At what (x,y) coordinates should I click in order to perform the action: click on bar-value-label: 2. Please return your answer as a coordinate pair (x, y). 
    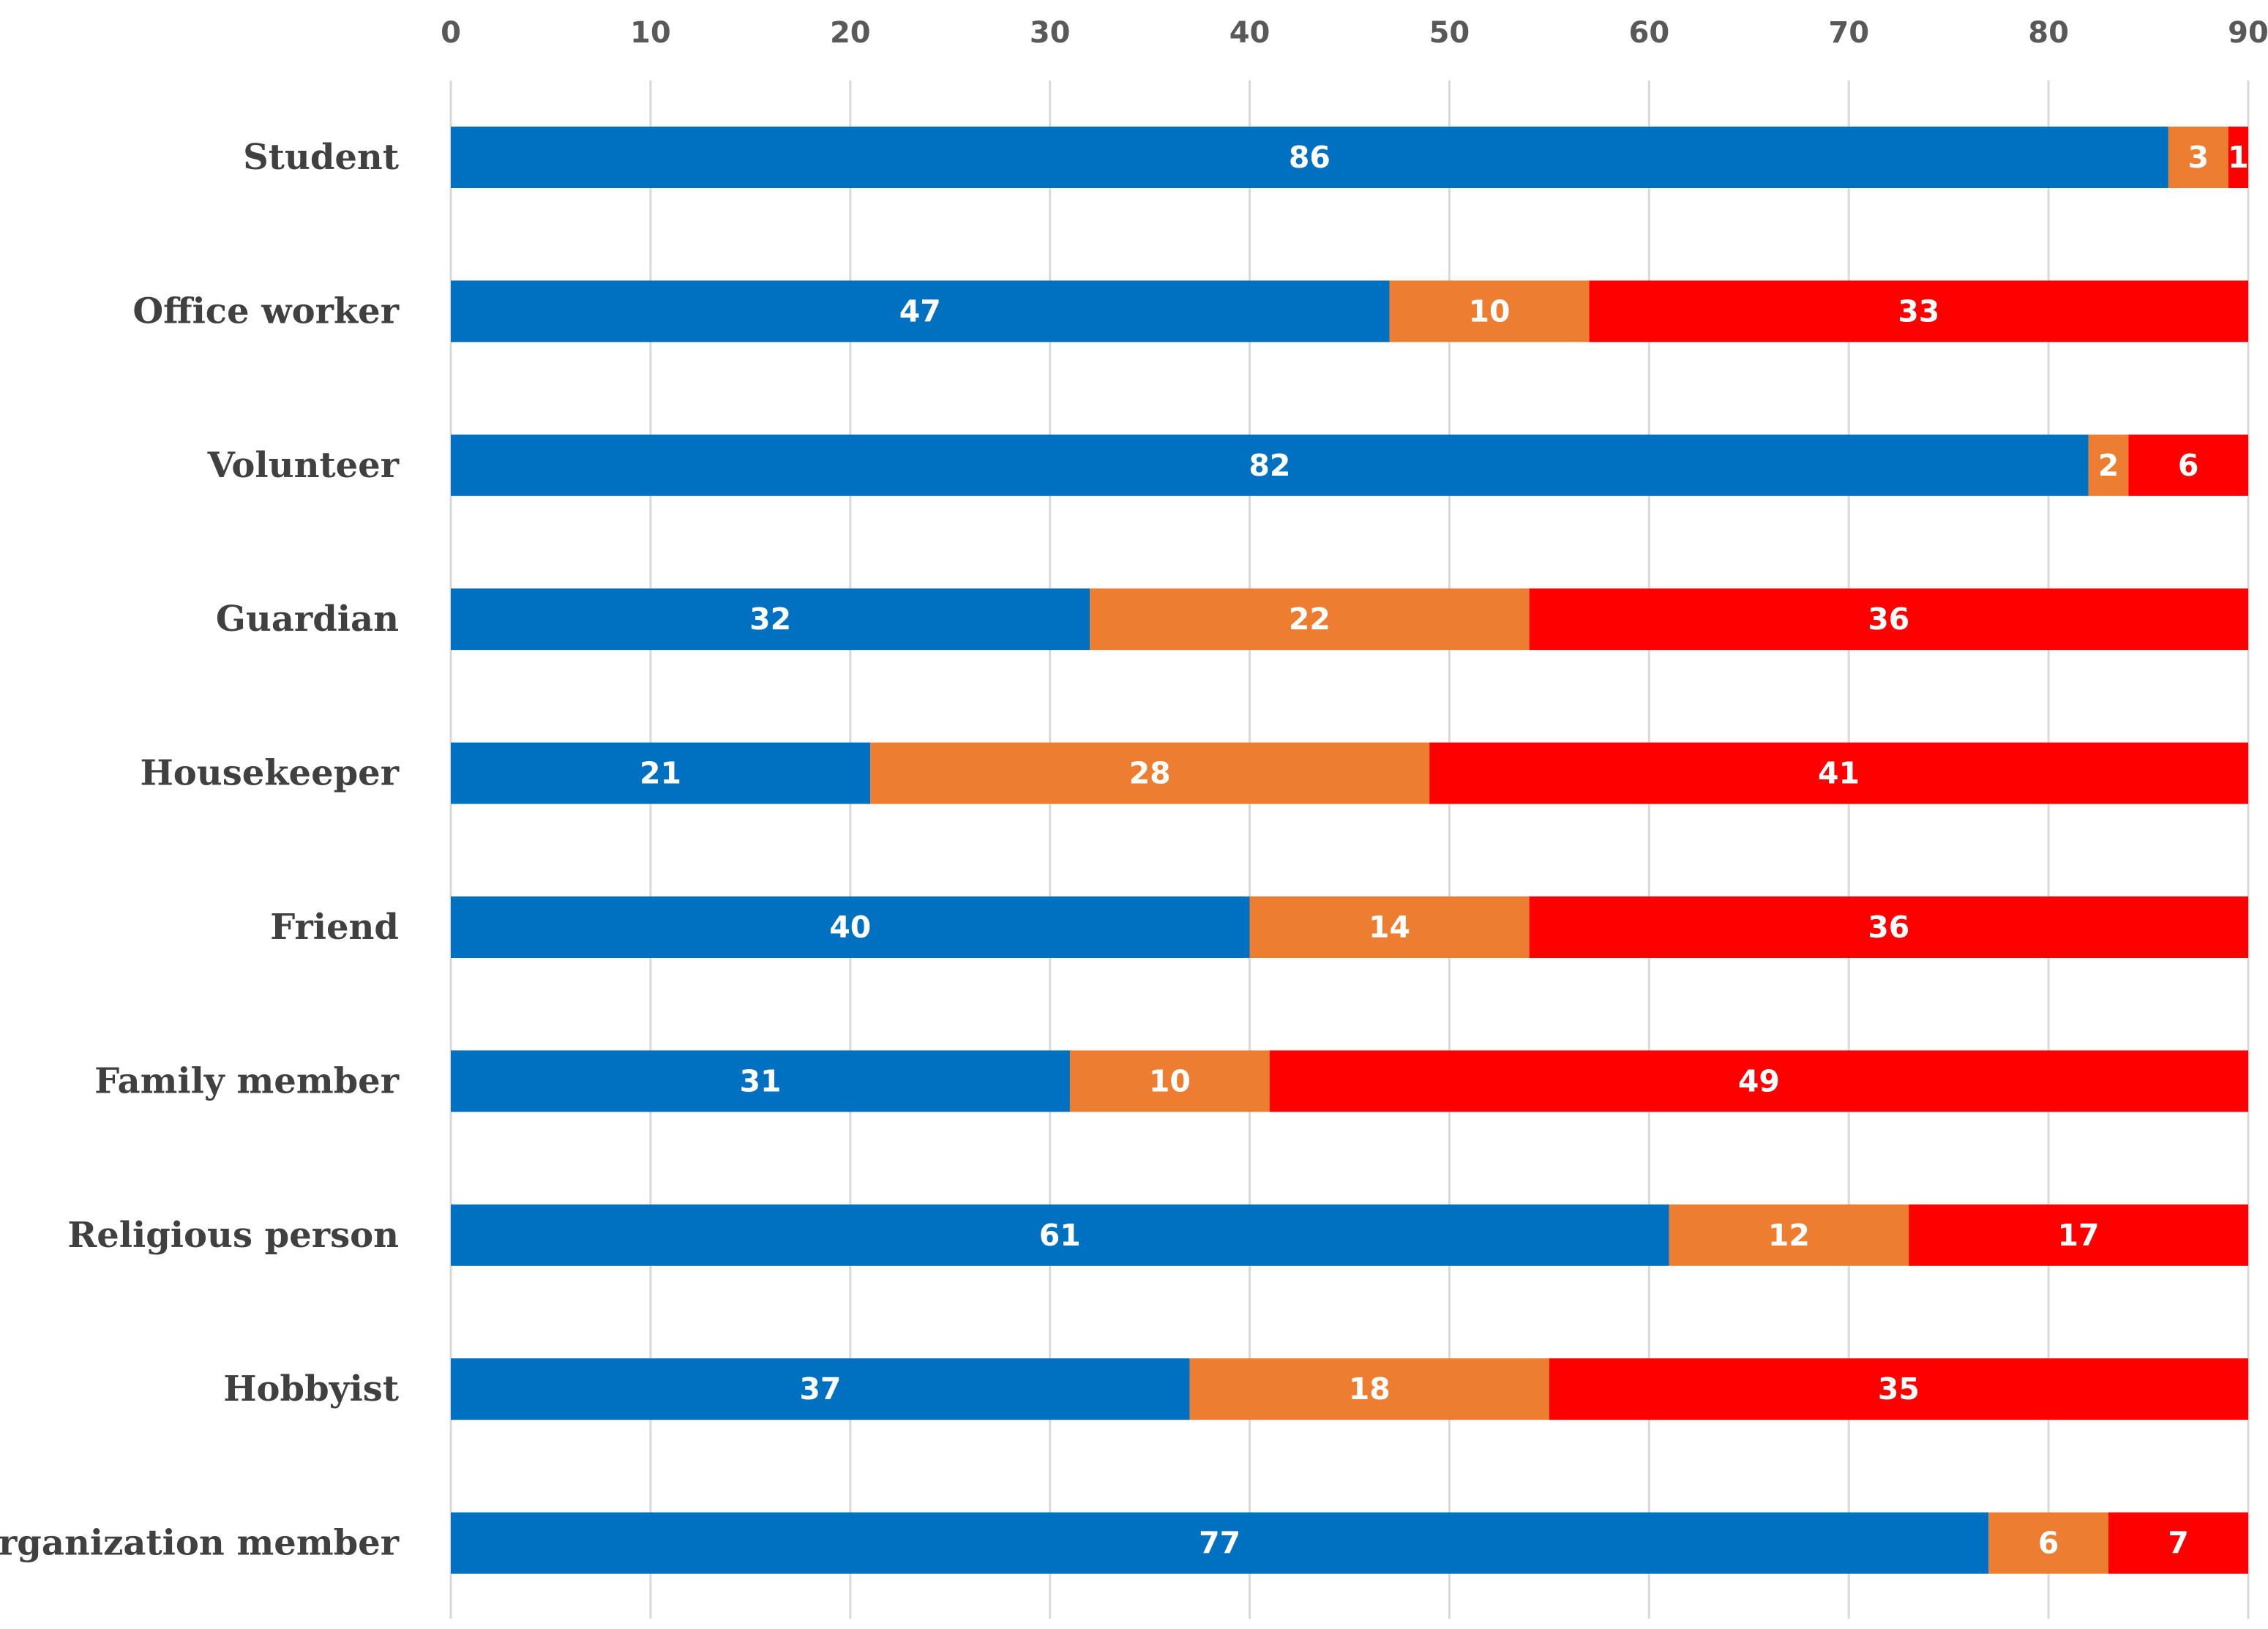
    Looking at the image, I should click on (2108, 466).